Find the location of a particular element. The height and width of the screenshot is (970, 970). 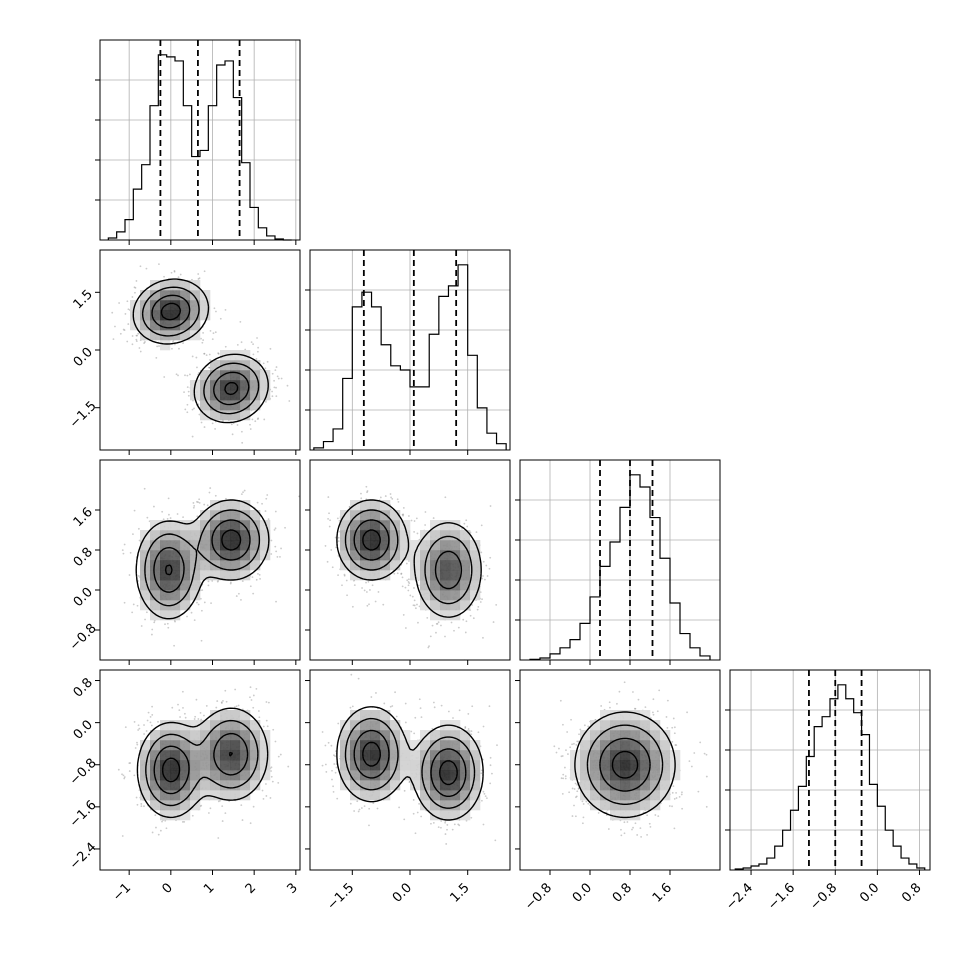

panel-content is located at coordinates (411, 572).